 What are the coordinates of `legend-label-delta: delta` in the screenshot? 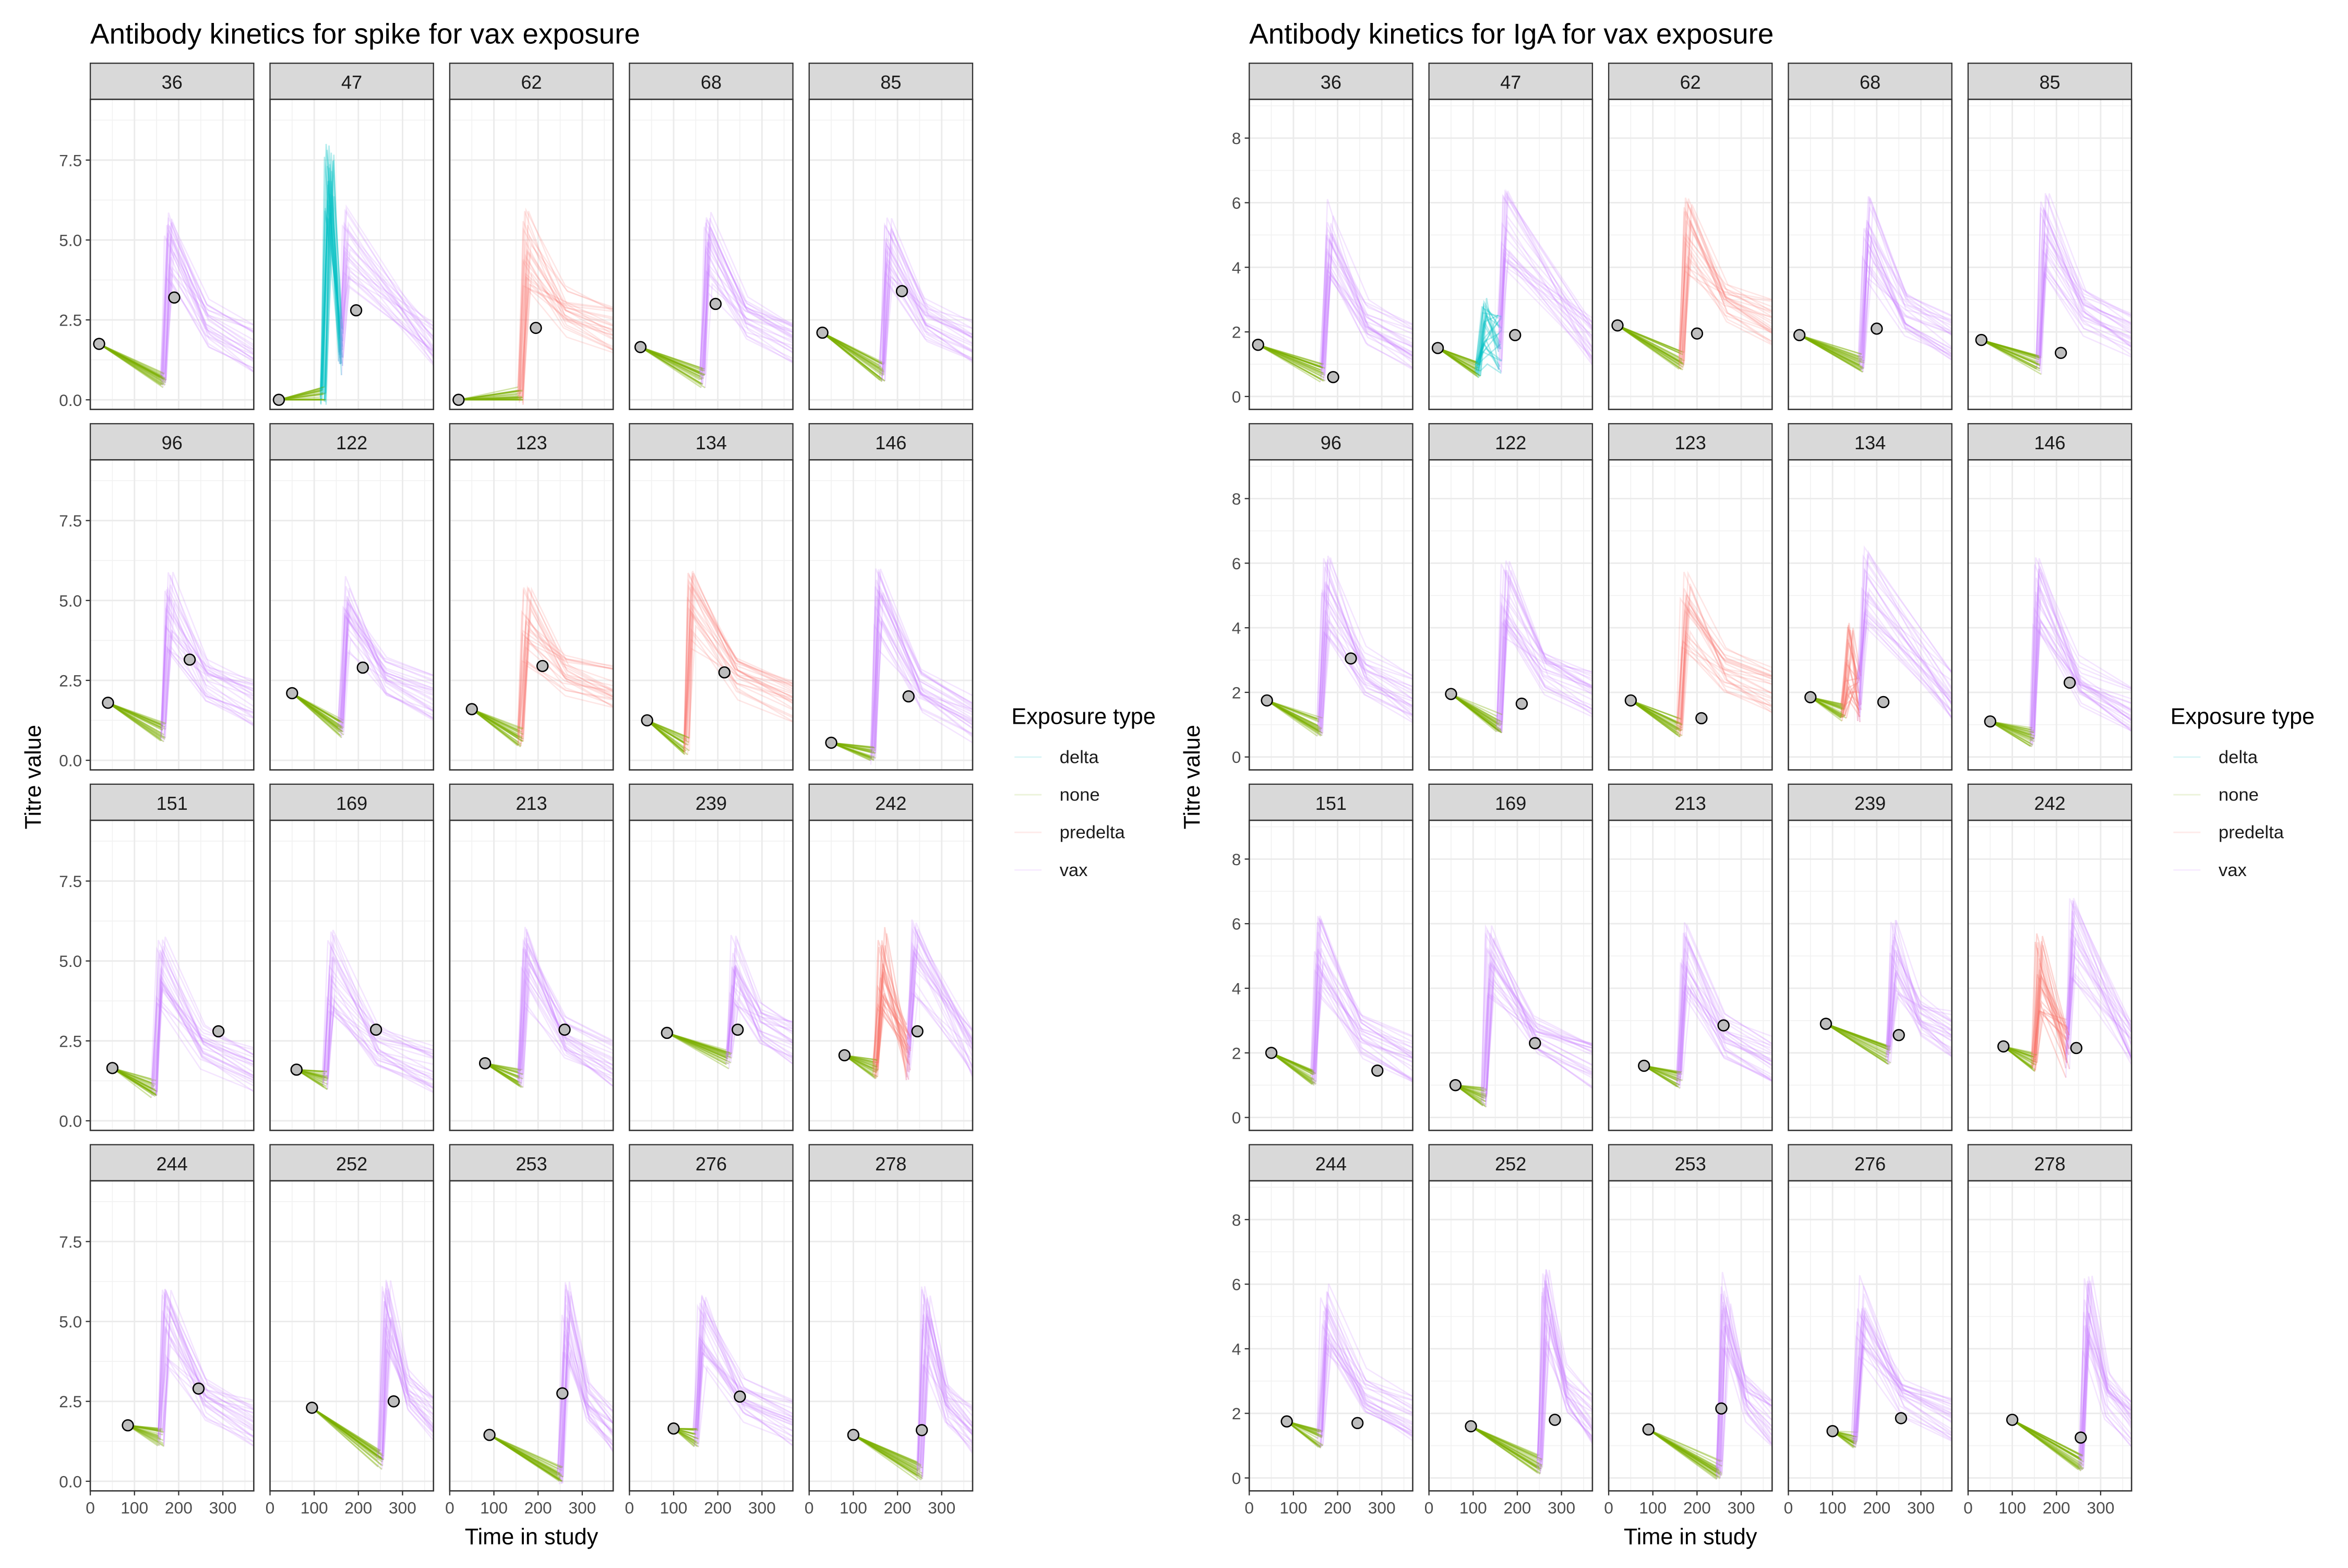 It's located at (2239, 757).